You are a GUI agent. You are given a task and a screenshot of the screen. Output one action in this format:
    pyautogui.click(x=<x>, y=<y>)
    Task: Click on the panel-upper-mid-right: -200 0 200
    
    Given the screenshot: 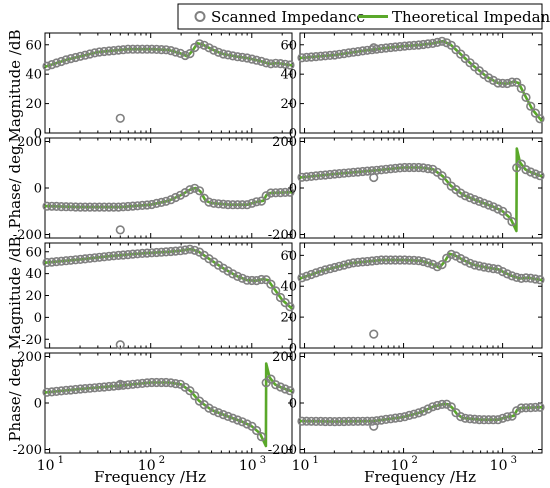 What is the action you would take?
    pyautogui.click(x=406, y=189)
    